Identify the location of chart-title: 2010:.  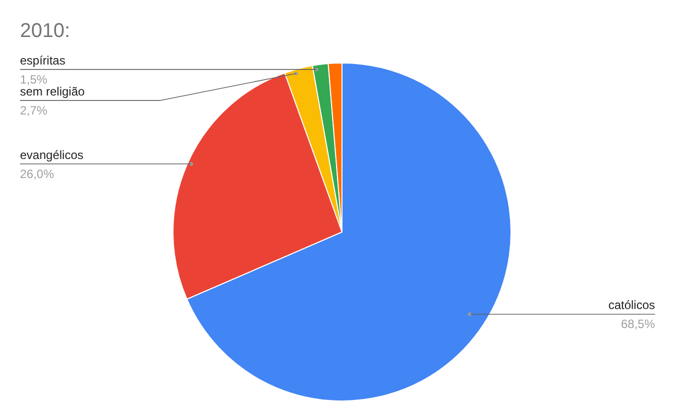
(45, 31).